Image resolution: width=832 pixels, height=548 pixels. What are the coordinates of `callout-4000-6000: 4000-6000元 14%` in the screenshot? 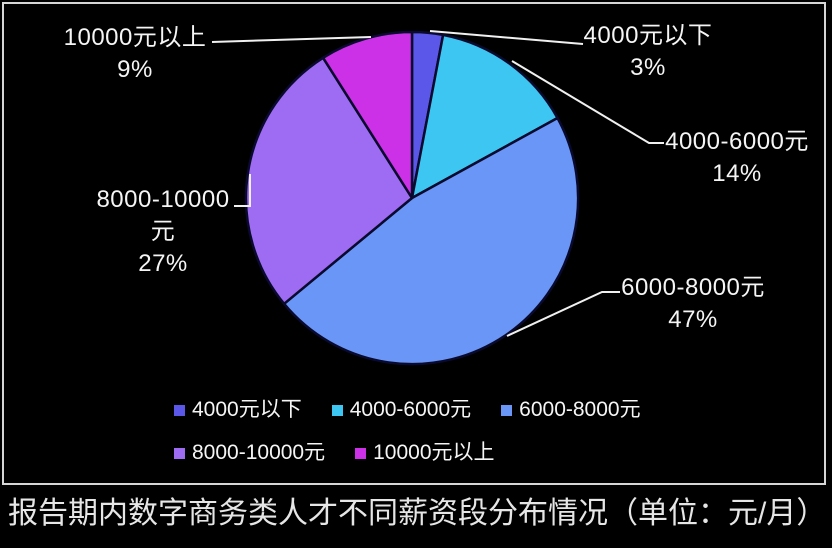 It's located at (737, 158).